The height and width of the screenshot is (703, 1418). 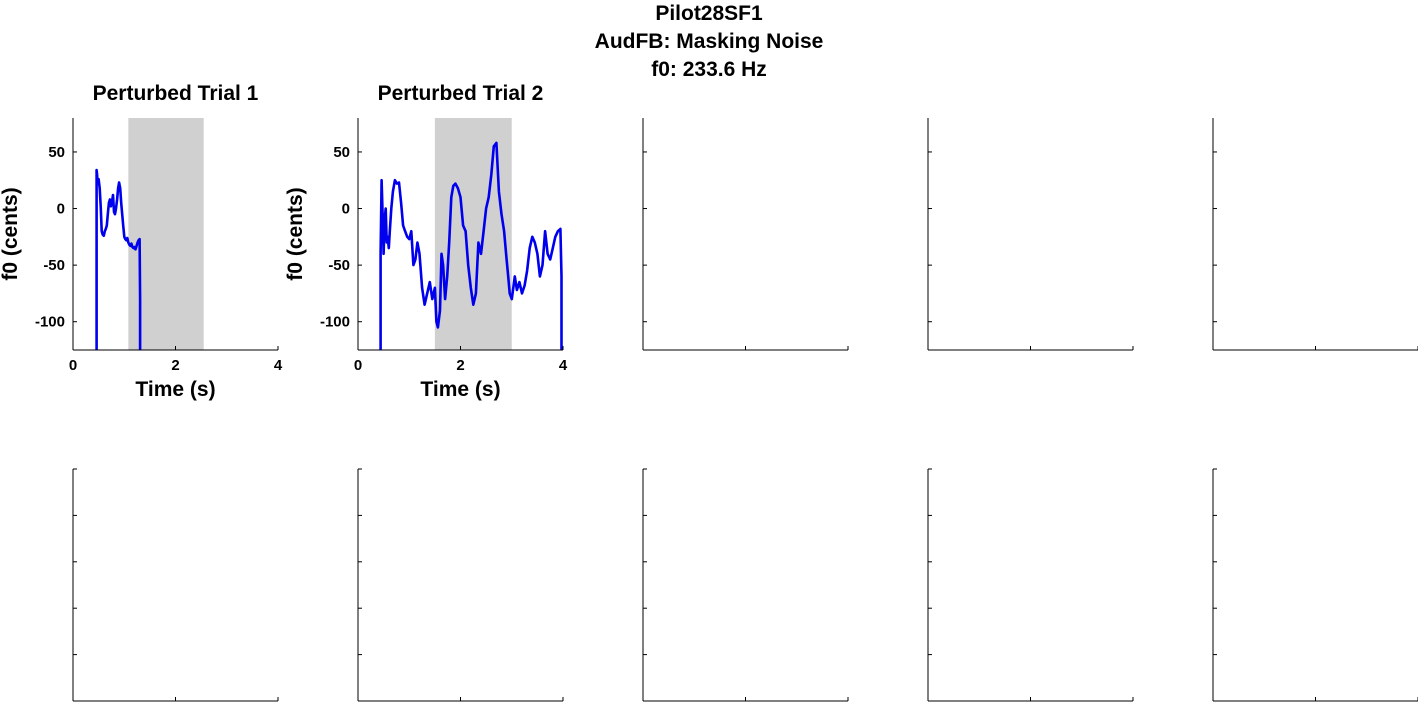 I want to click on panel-2-y-tick-label-0: 50, so click(x=341, y=152).